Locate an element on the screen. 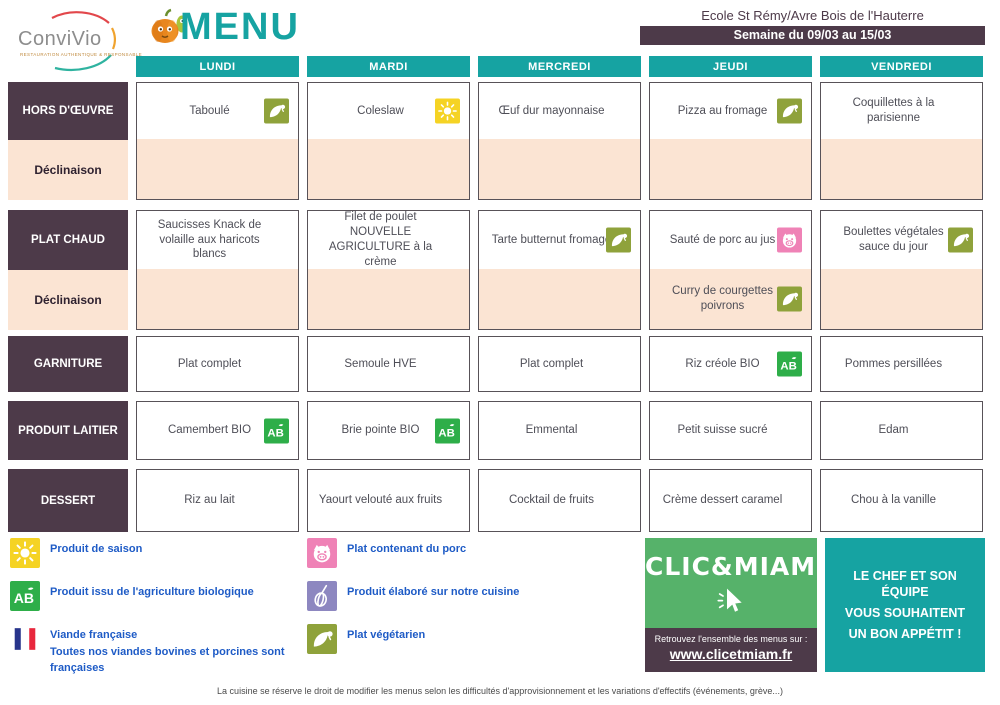  school-name: Ecole St Rémy/Avre Bois de l'Hauterre is located at coordinates (812, 15).